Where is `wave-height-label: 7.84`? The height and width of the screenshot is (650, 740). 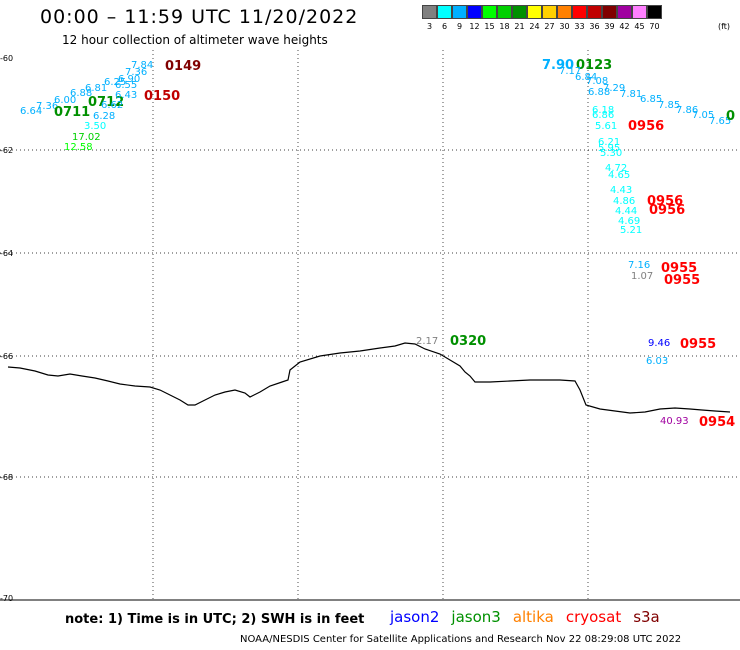
wave-height-label: 7.84 is located at coordinates (142, 65).